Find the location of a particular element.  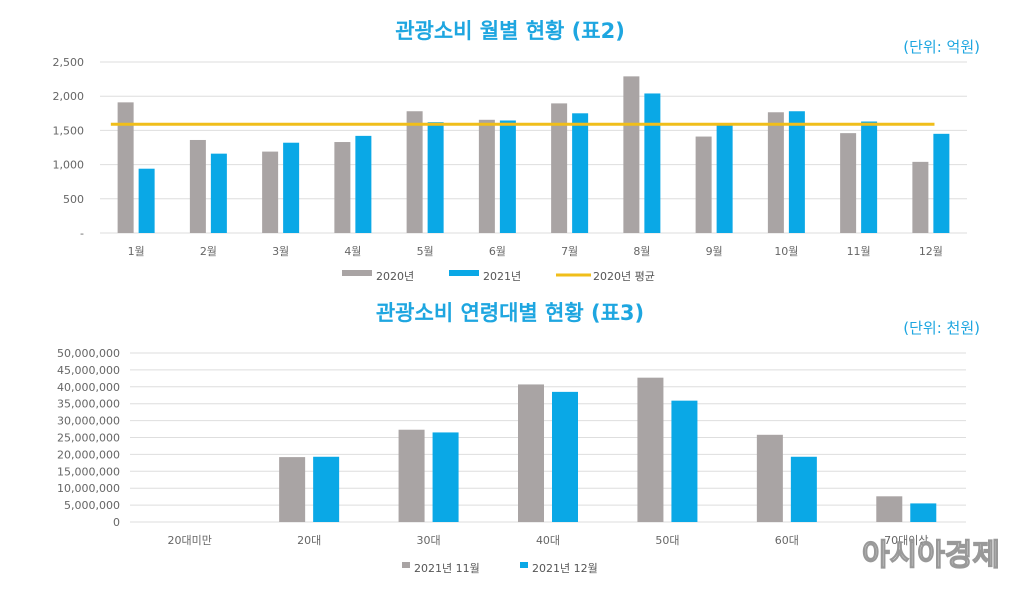

y-tick-label: 1,500 is located at coordinates (69, 130).